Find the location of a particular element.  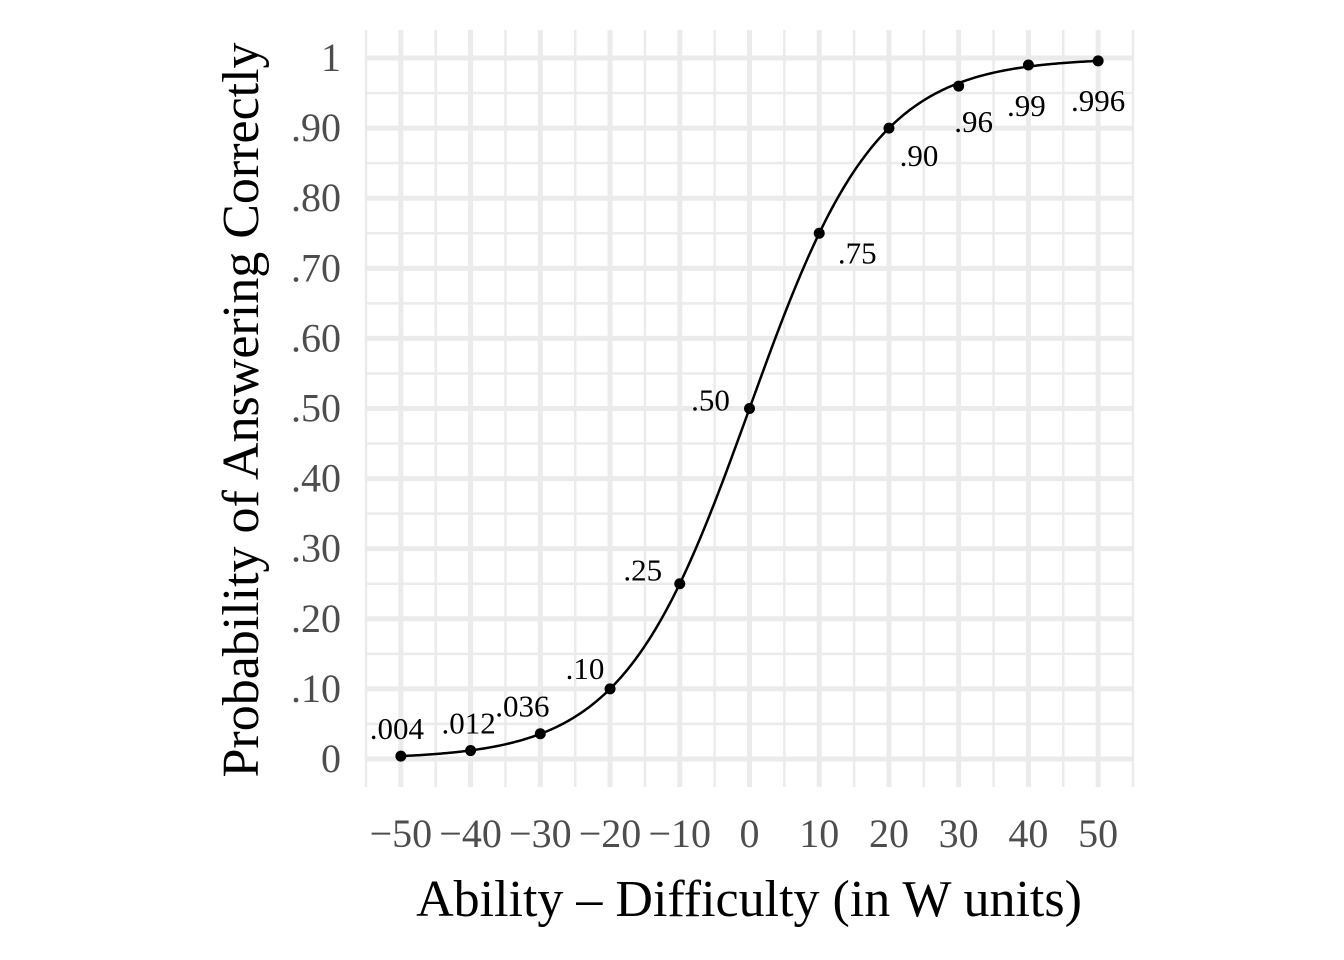

x-tick-label: 10 is located at coordinates (819, 833).